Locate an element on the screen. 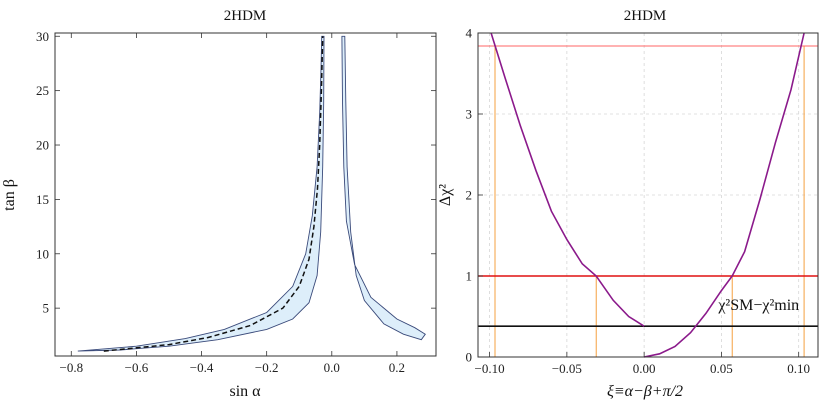  right-x-tick-label: 0.10 is located at coordinates (798, 368).